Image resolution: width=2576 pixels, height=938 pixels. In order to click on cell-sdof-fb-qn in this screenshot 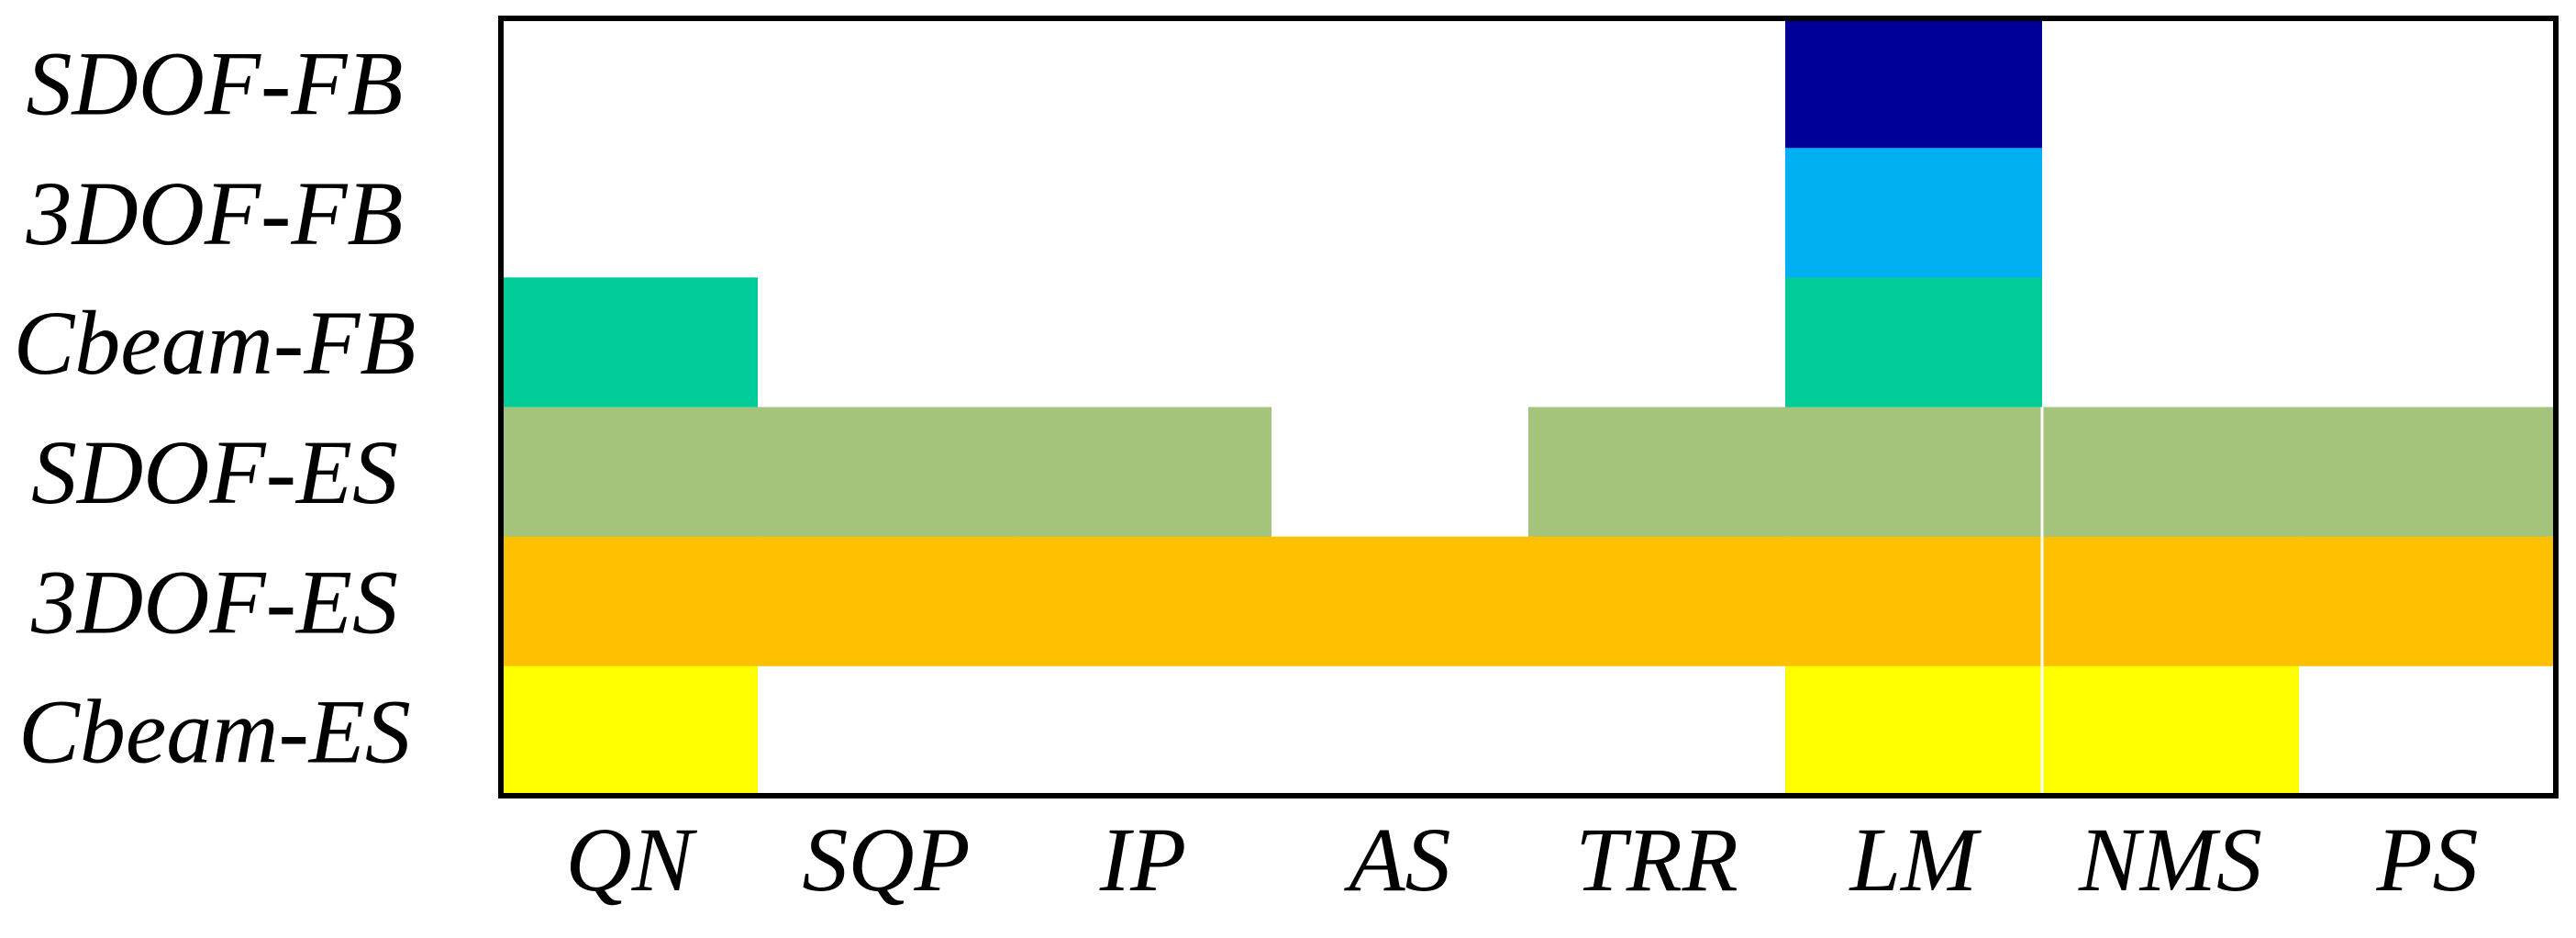, I will do `click(630, 84)`.